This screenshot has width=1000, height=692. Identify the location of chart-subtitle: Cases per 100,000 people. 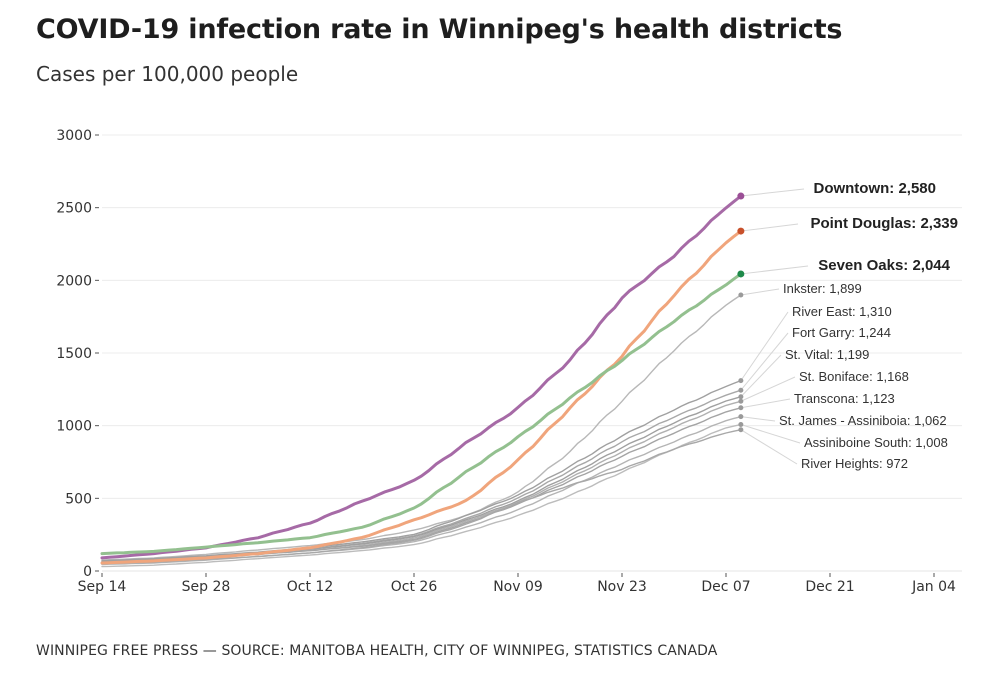
(167, 74).